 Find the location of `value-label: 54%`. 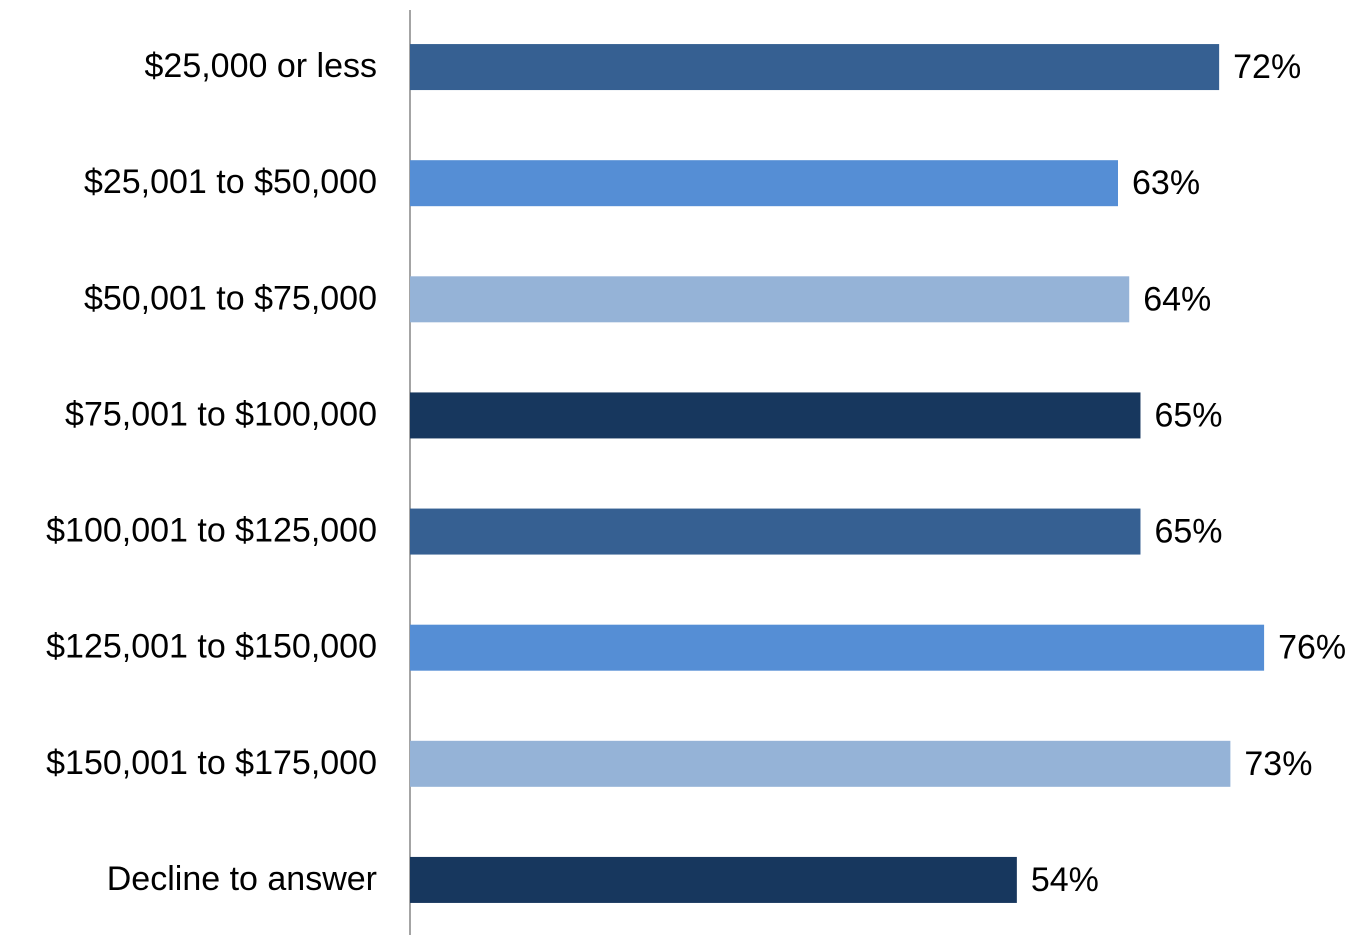

value-label: 54% is located at coordinates (1065, 880).